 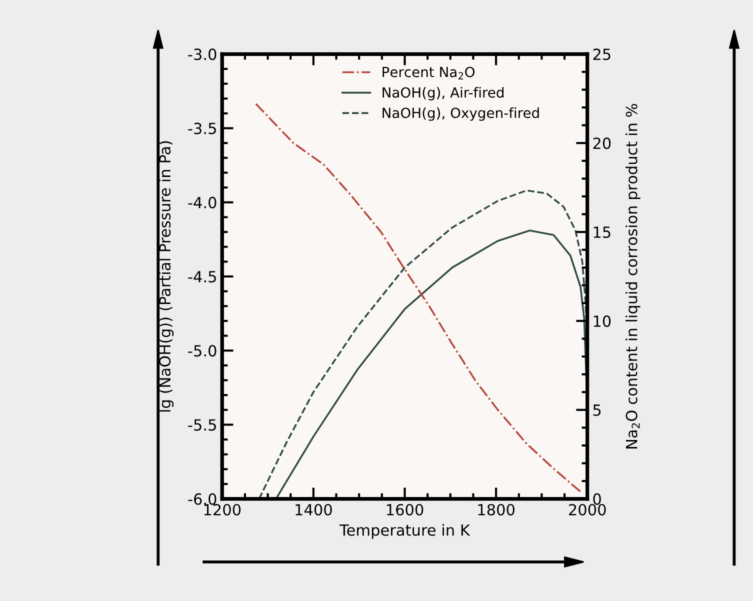 I want to click on x-axis-title: Temperature in K, so click(x=404, y=531).